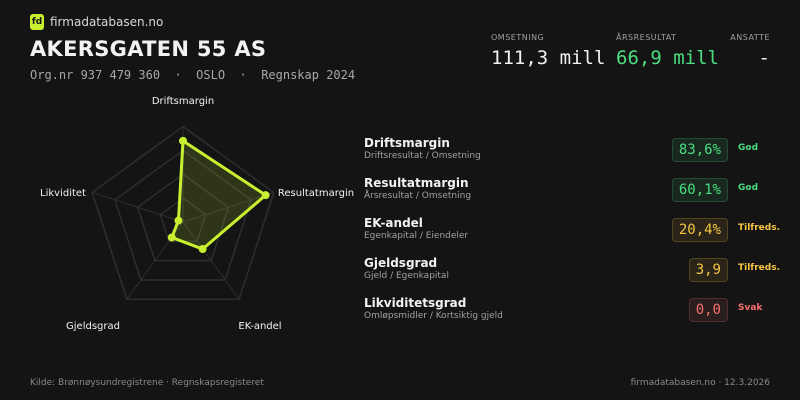 The width and height of the screenshot is (800, 400). I want to click on axis-label: Driftsmargin, so click(183, 101).